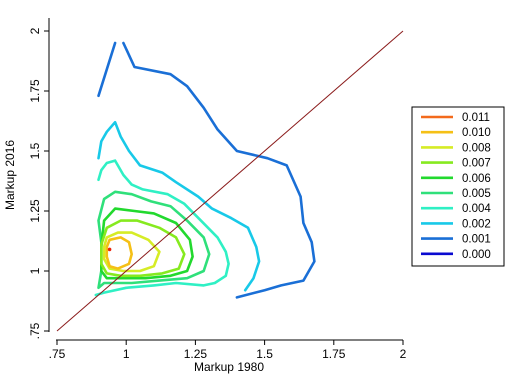 This screenshot has height=378, width=509. What do you see at coordinates (476, 255) in the screenshot?
I see `legend-label: 0.000` at bounding box center [476, 255].